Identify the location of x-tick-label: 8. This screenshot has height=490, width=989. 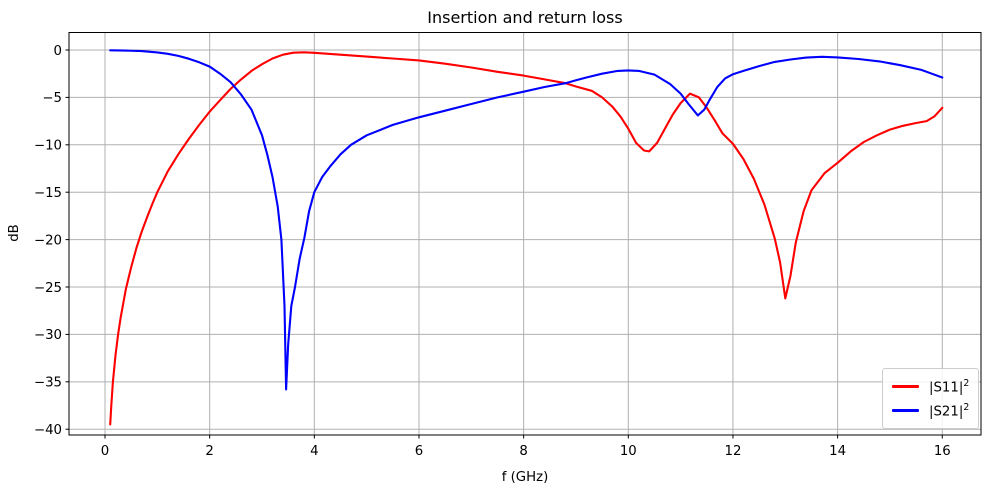
(523, 451).